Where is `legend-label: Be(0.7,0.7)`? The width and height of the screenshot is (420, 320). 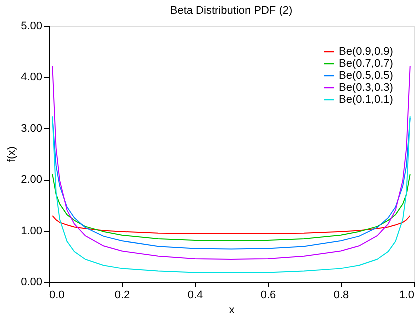 legend-label: Be(0.7,0.7) is located at coordinates (366, 64).